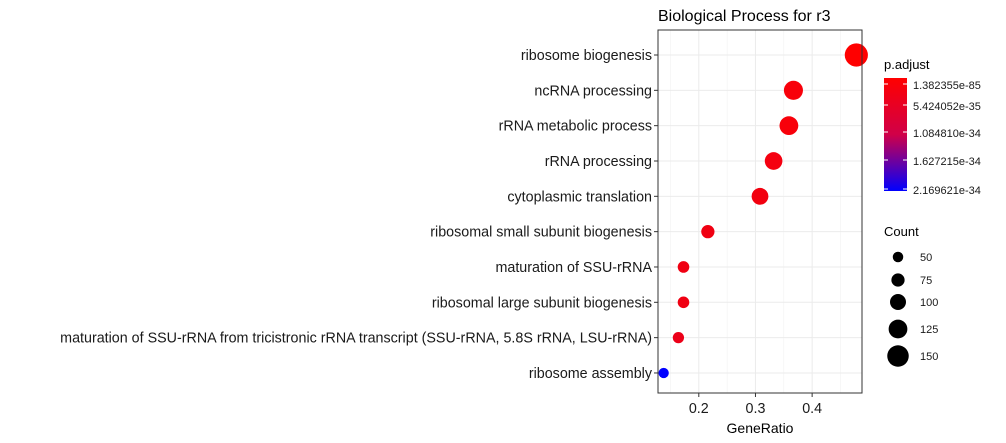 Image resolution: width=1006 pixels, height=443 pixels. What do you see at coordinates (541, 233) in the screenshot?
I see `y-tick-label: ribosomal small subunit biogenesis` at bounding box center [541, 233].